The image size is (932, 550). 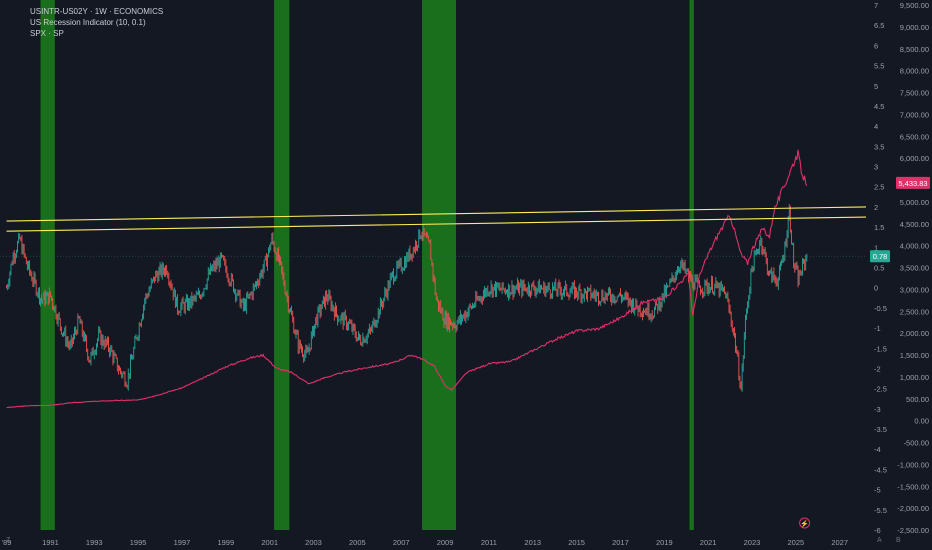 I want to click on x-tick: 1995, so click(x=138, y=542).